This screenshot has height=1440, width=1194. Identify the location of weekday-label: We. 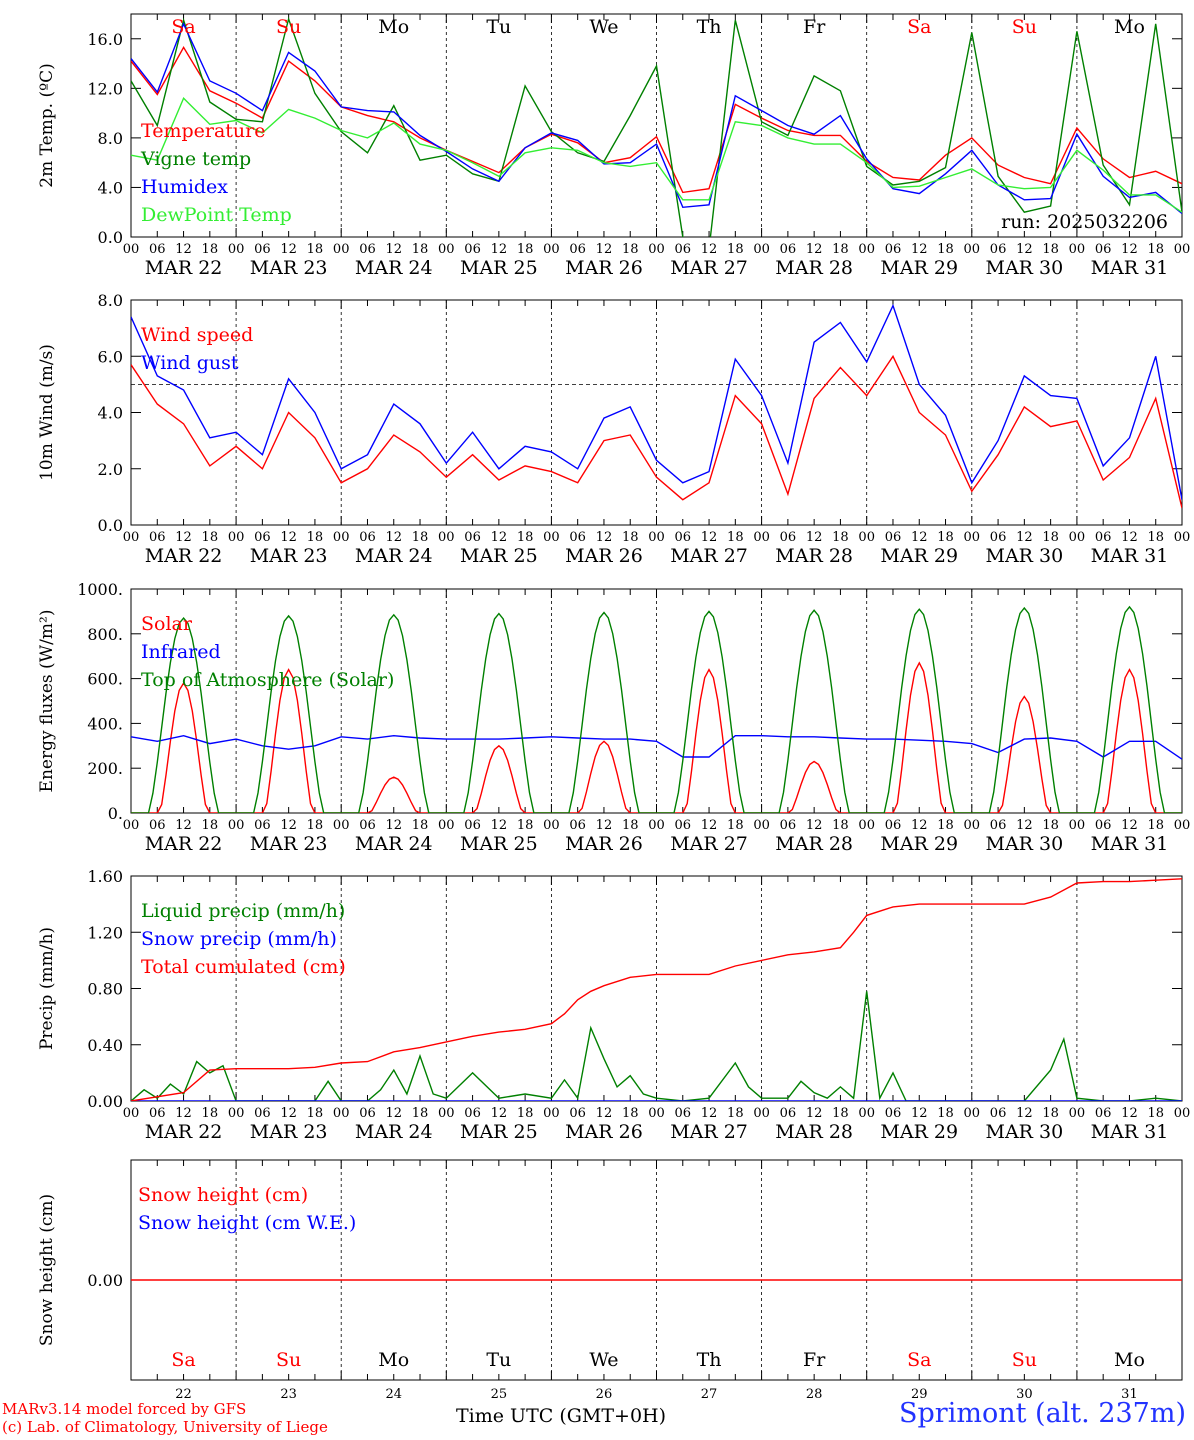
(603, 1360).